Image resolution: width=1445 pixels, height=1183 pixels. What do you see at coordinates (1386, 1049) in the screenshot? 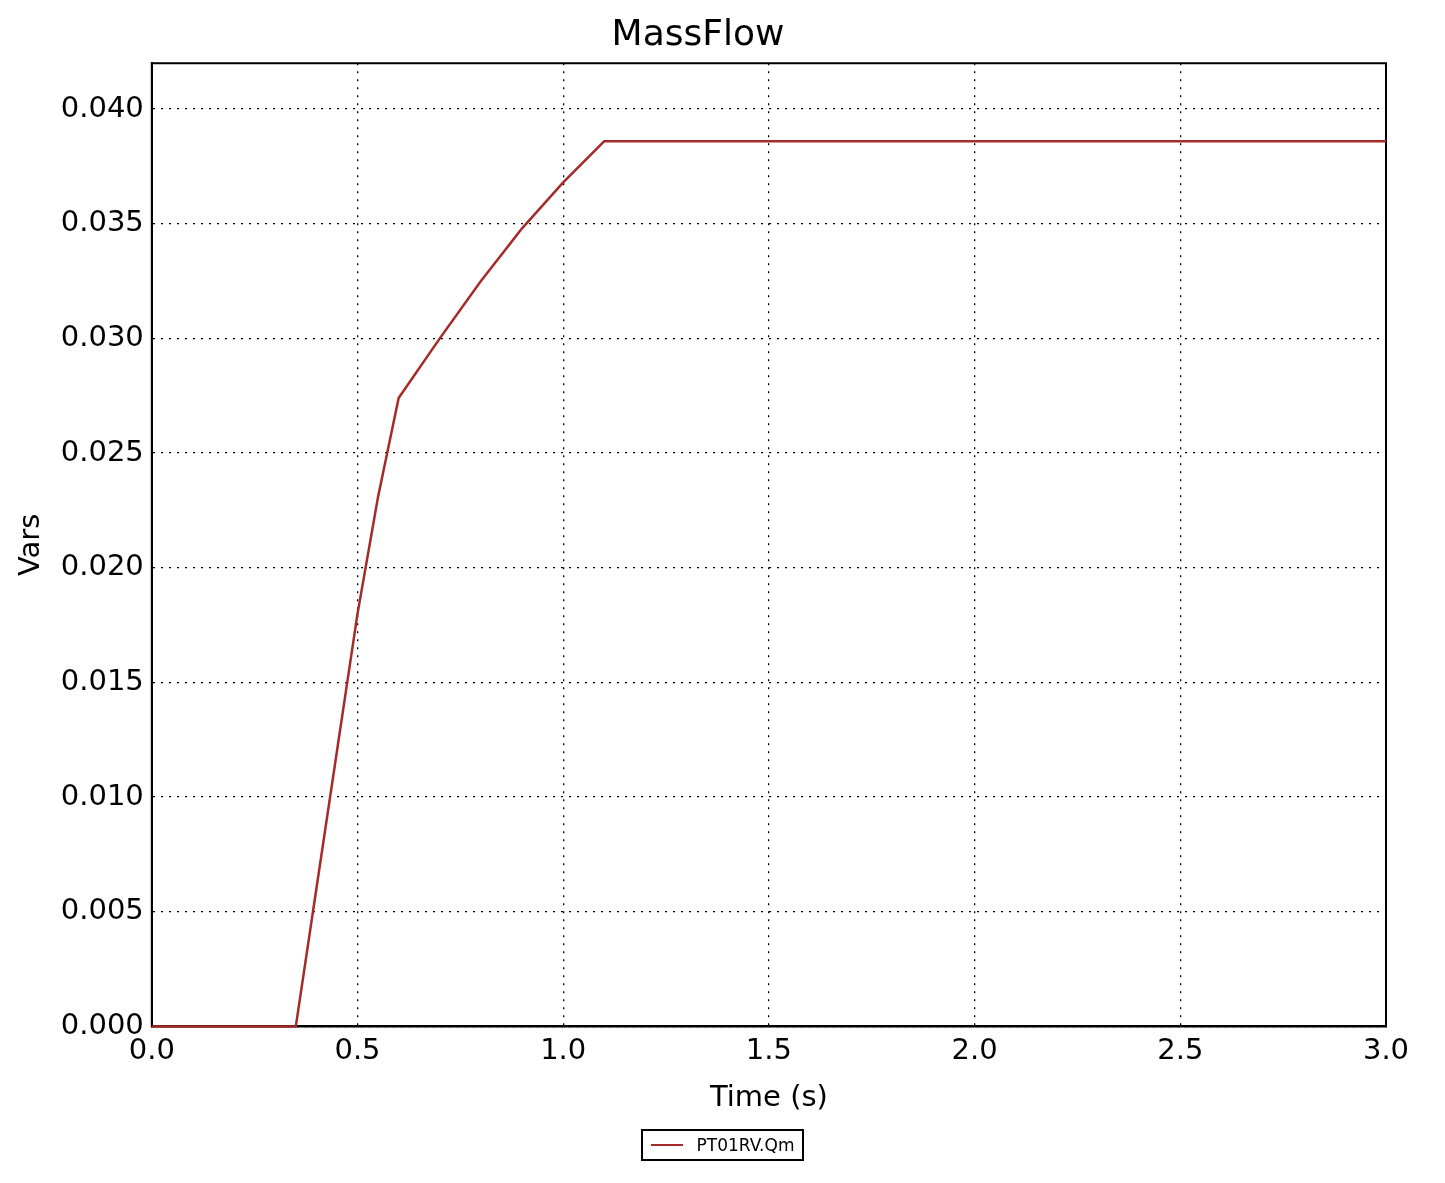
I see `x-tick-label: 3.0` at bounding box center [1386, 1049].